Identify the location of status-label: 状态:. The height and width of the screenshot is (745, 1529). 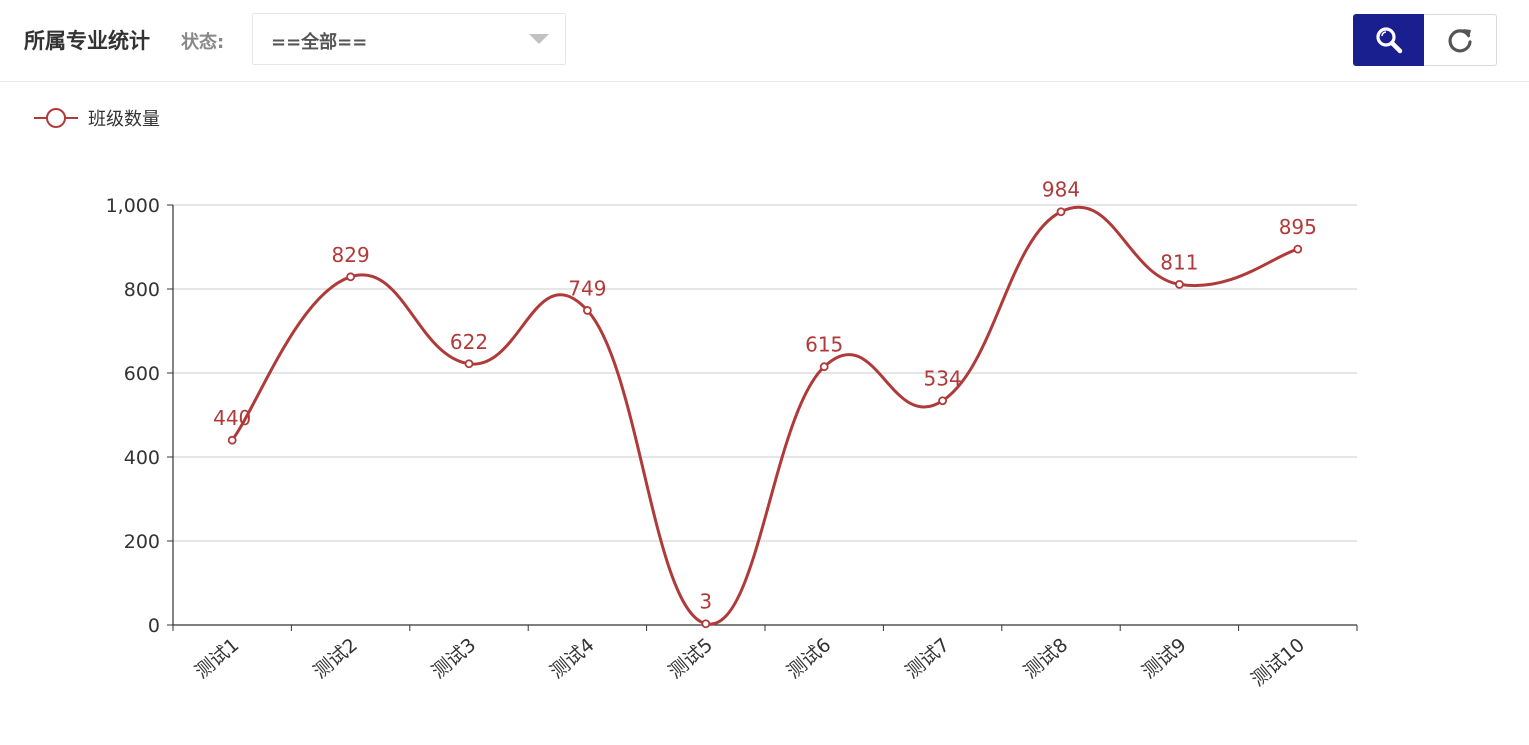
(203, 42).